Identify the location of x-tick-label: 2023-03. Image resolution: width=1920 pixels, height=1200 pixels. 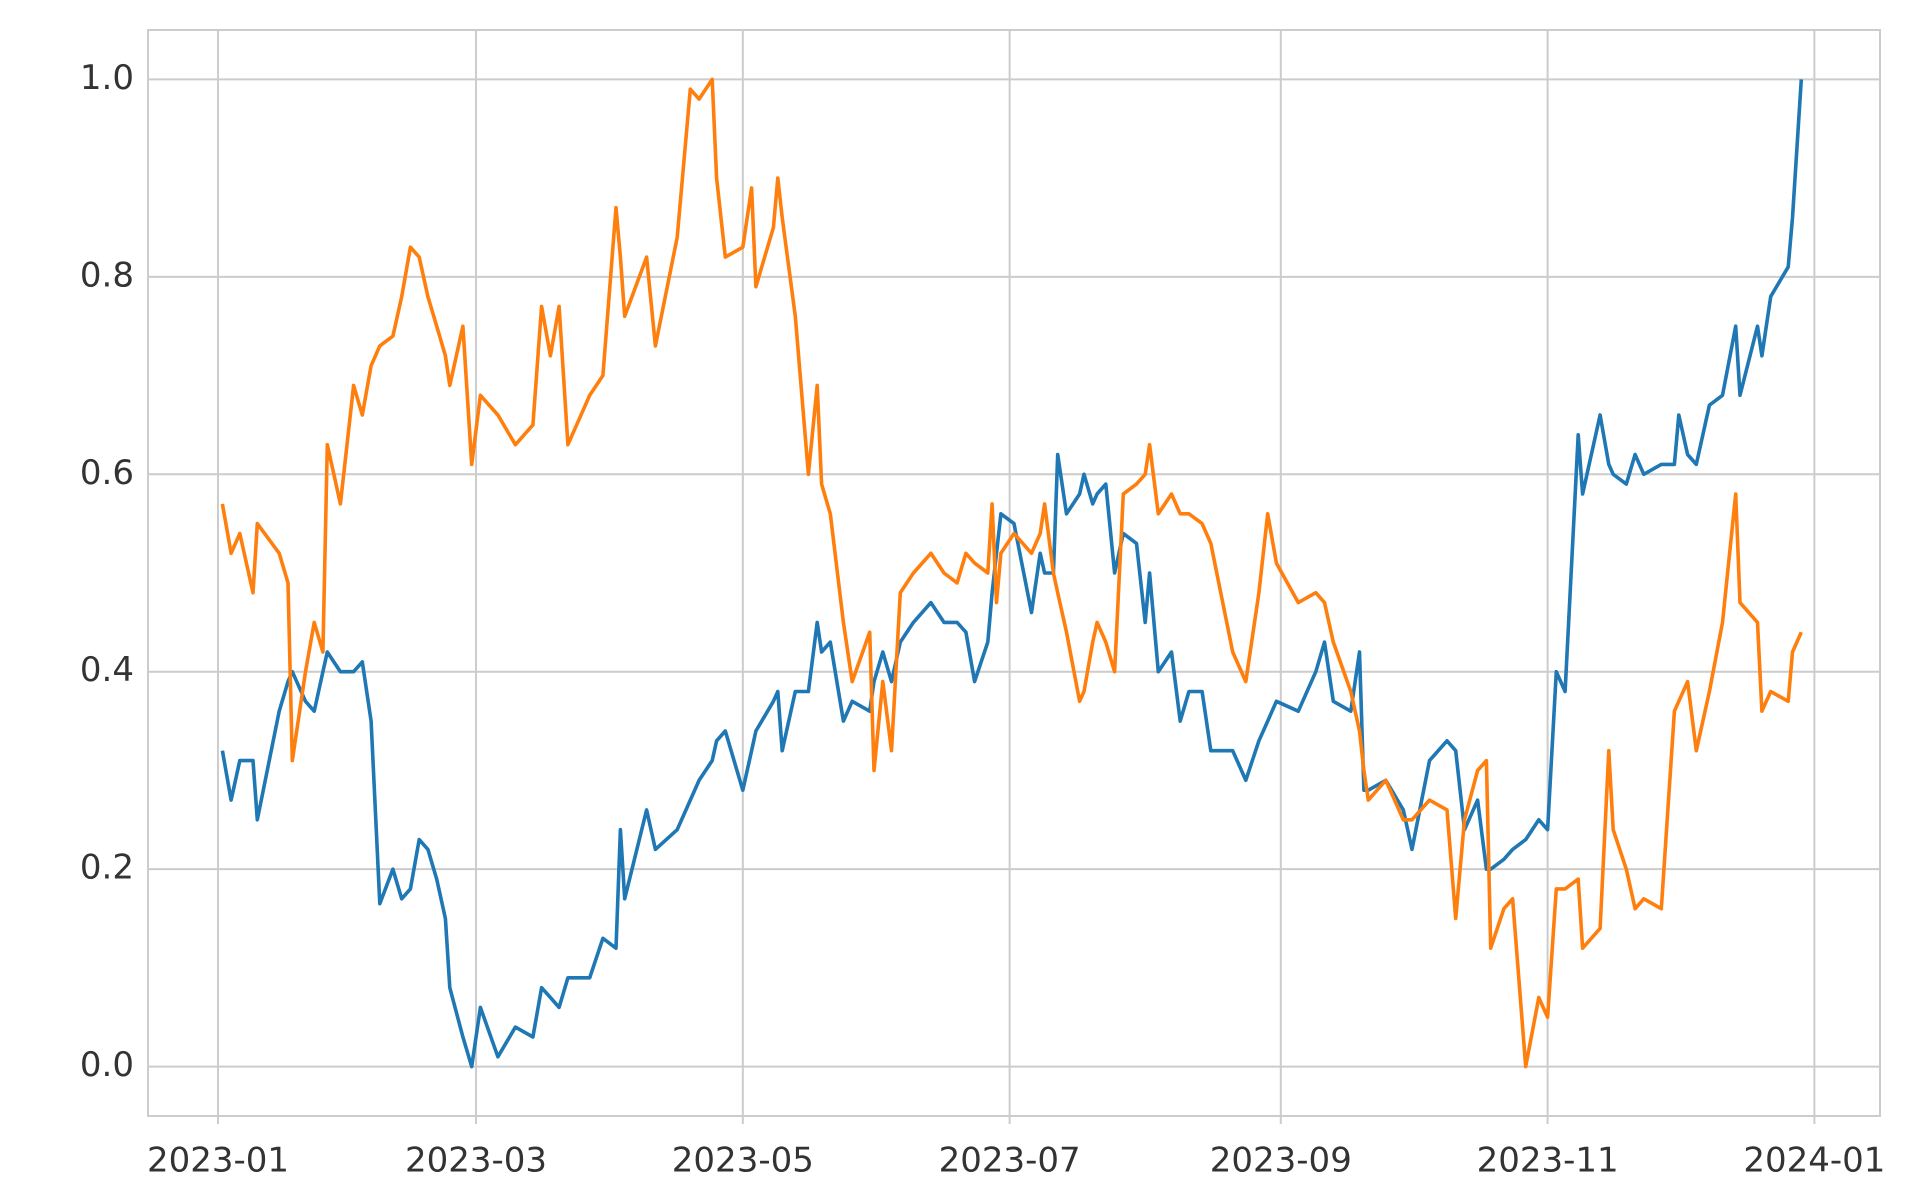
(476, 1161).